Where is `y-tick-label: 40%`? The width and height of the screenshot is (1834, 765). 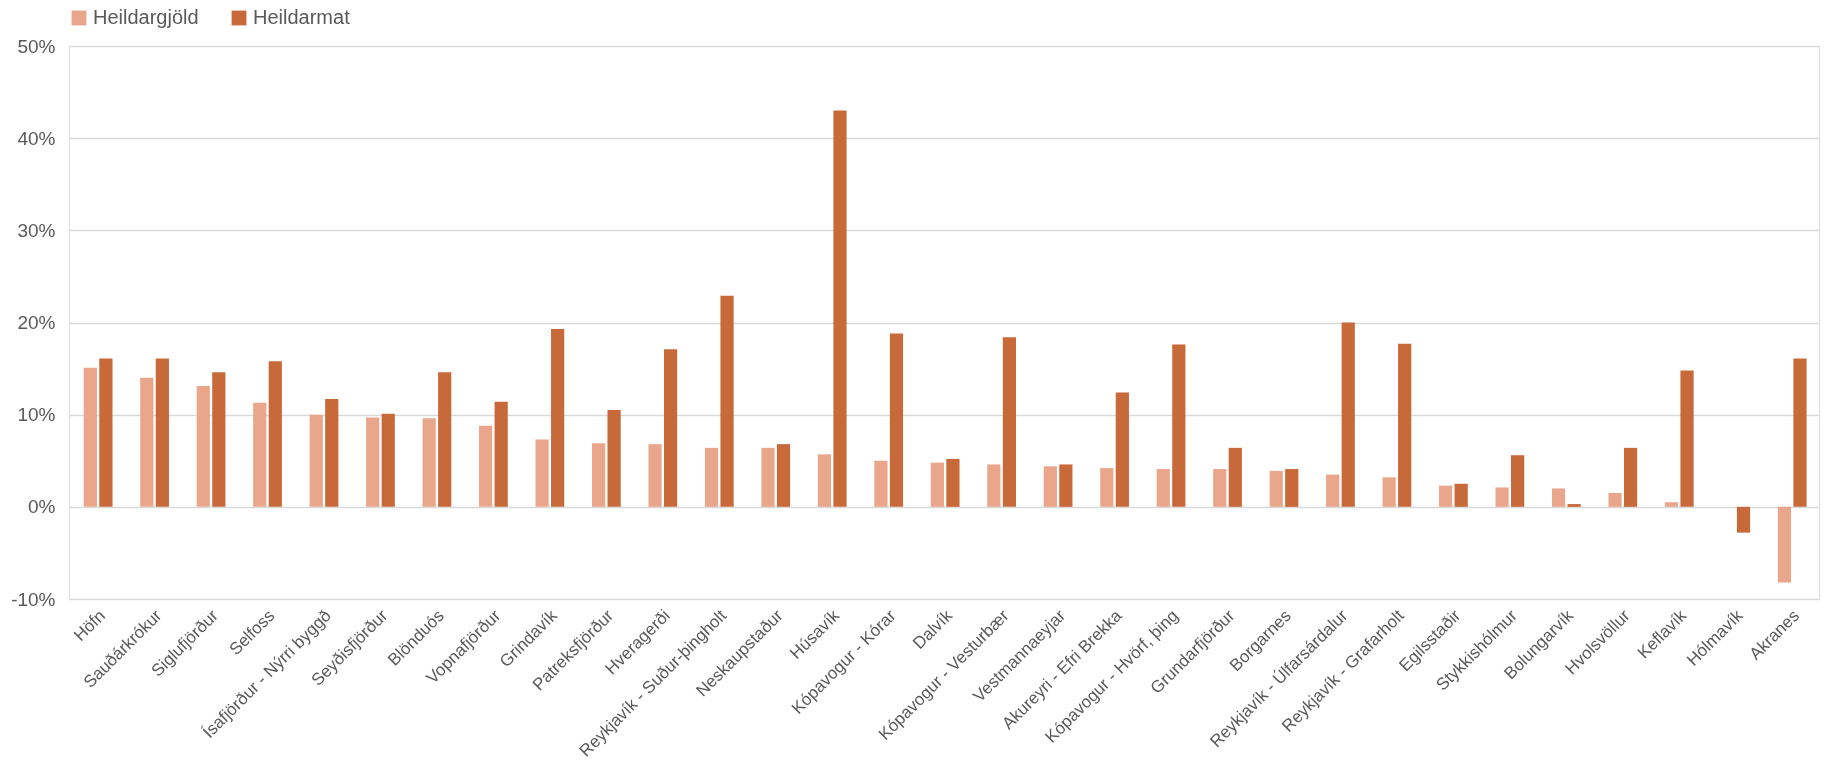
y-tick-label: 40% is located at coordinates (36, 138).